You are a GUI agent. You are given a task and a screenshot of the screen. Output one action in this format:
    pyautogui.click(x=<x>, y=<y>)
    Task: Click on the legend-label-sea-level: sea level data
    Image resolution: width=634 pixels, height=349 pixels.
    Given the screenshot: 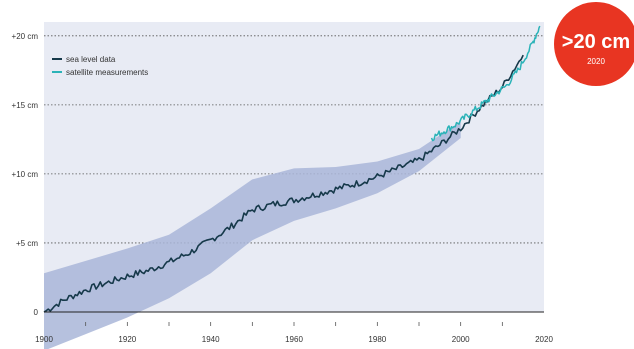 What is the action you would take?
    pyautogui.click(x=91, y=59)
    